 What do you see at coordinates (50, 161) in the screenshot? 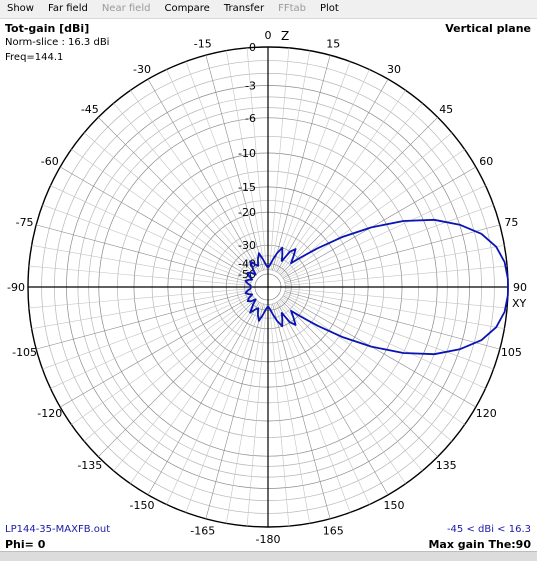
I see `angle-tick-label: -60` at bounding box center [50, 161].